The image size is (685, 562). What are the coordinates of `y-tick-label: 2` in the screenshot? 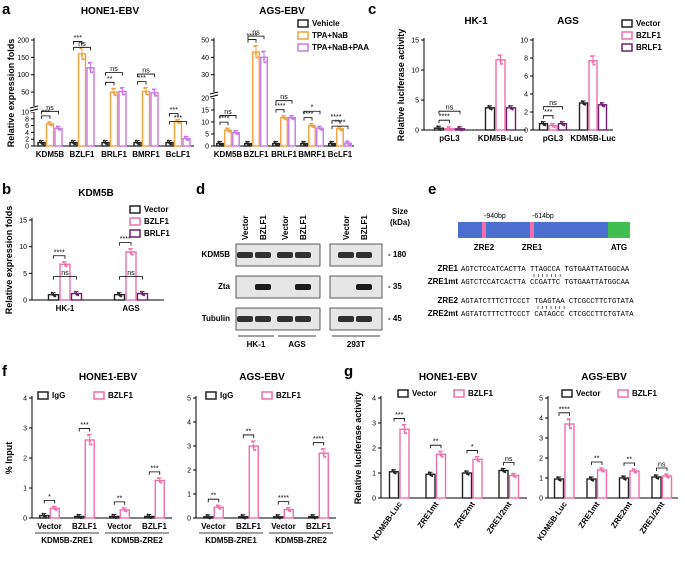 It's located at (374, 449).